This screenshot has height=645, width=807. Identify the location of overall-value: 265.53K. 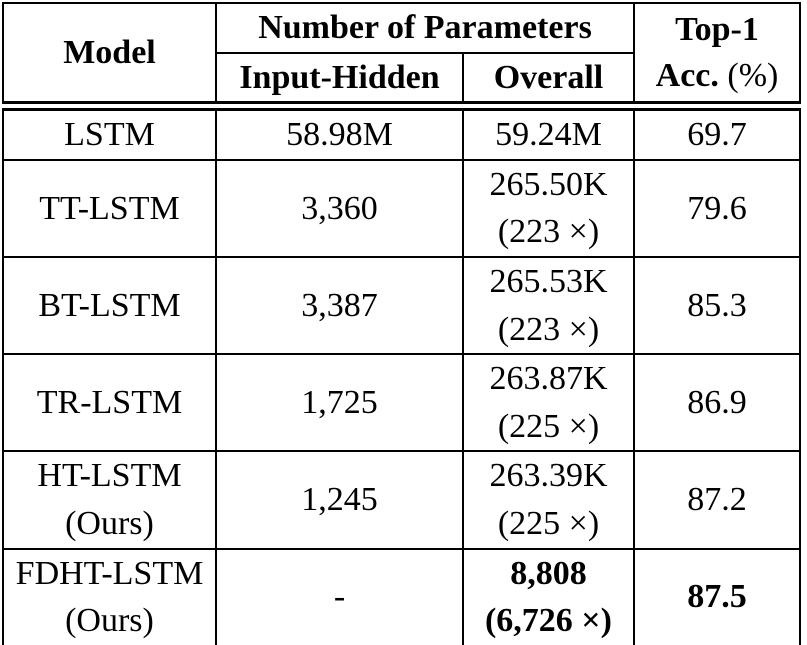
(548, 281).